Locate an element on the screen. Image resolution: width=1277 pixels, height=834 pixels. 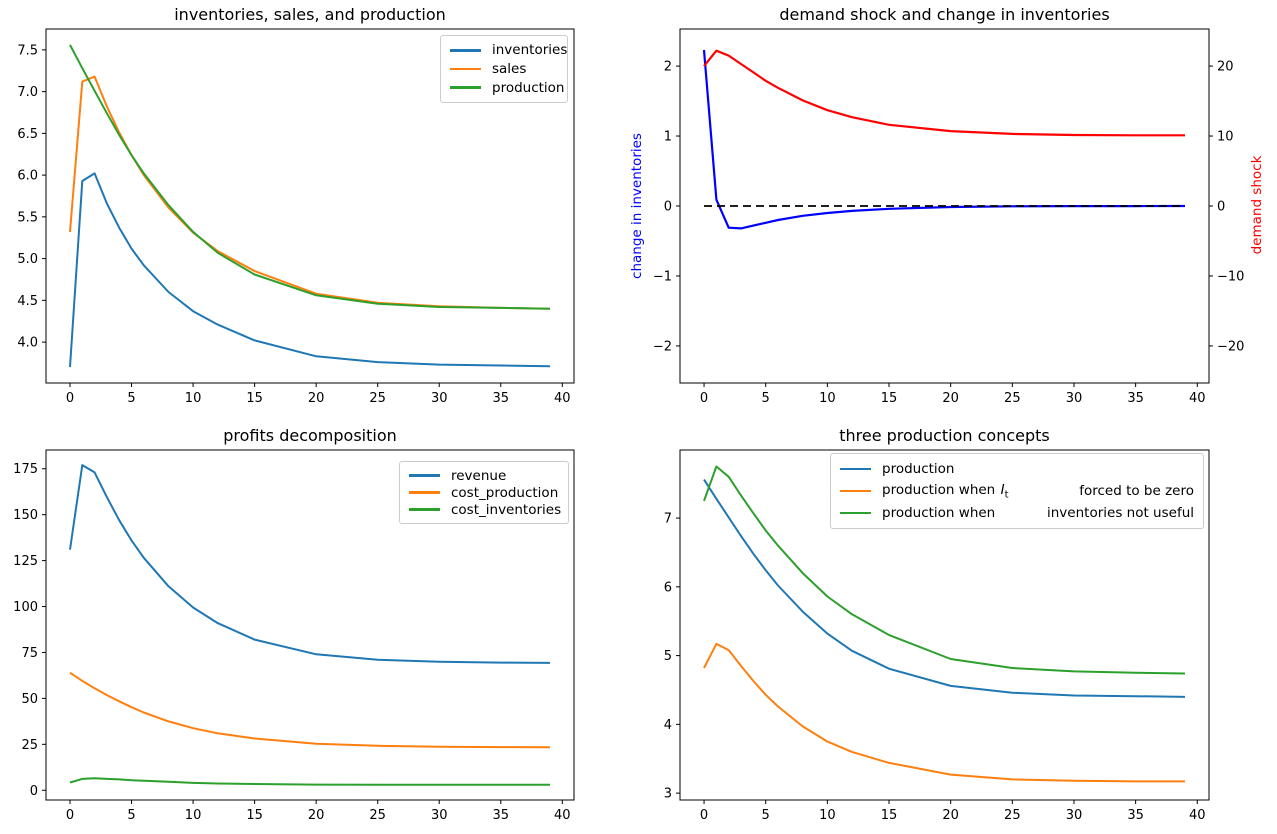
y-tick-label: 50 is located at coordinates (29, 699).